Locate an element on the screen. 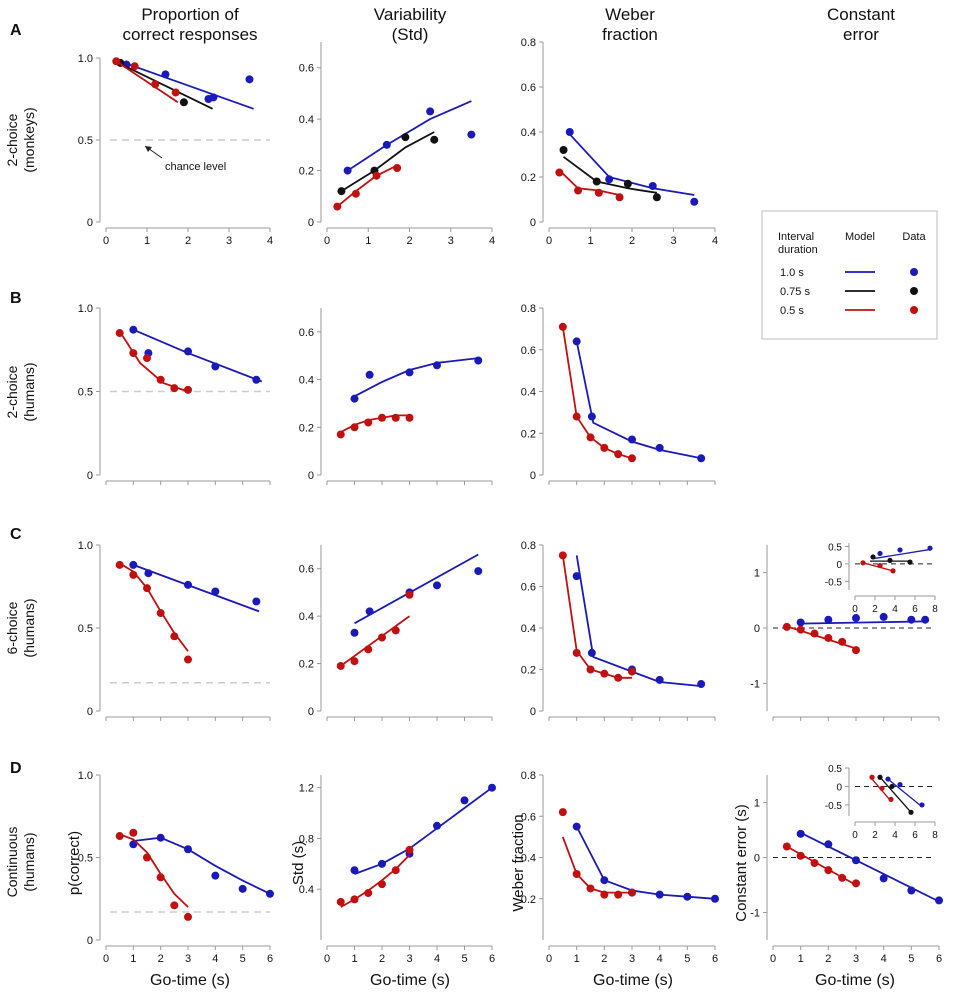 This screenshot has width=975, height=994. panel-a1: 0 0.5 1.0 0 1 2 3 4 is located at coordinates (175, 150).